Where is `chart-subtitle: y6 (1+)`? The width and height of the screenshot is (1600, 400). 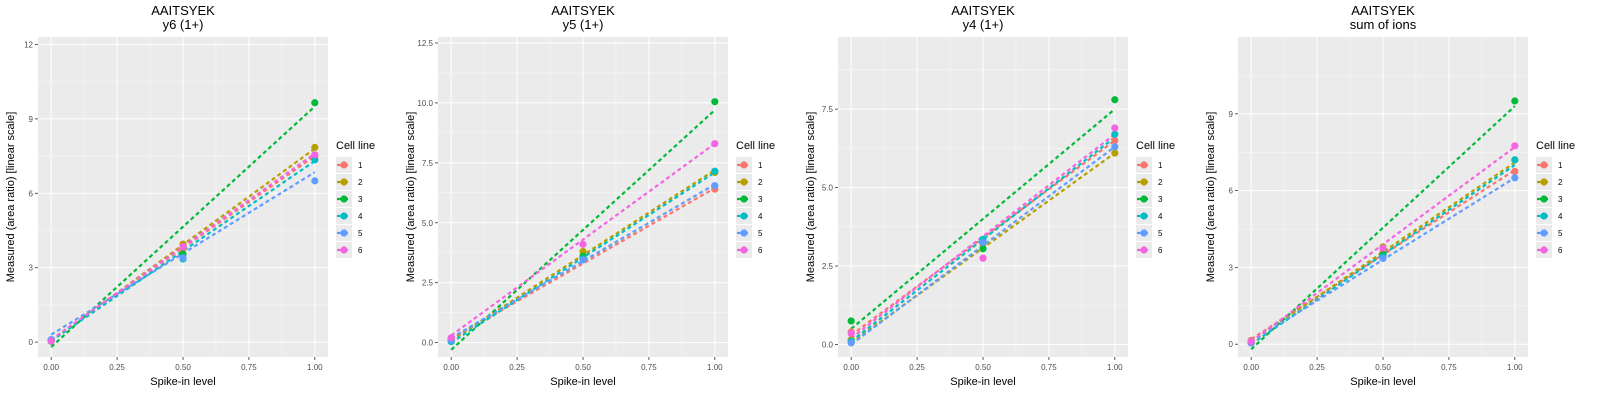 chart-subtitle: y6 (1+) is located at coordinates (183, 24).